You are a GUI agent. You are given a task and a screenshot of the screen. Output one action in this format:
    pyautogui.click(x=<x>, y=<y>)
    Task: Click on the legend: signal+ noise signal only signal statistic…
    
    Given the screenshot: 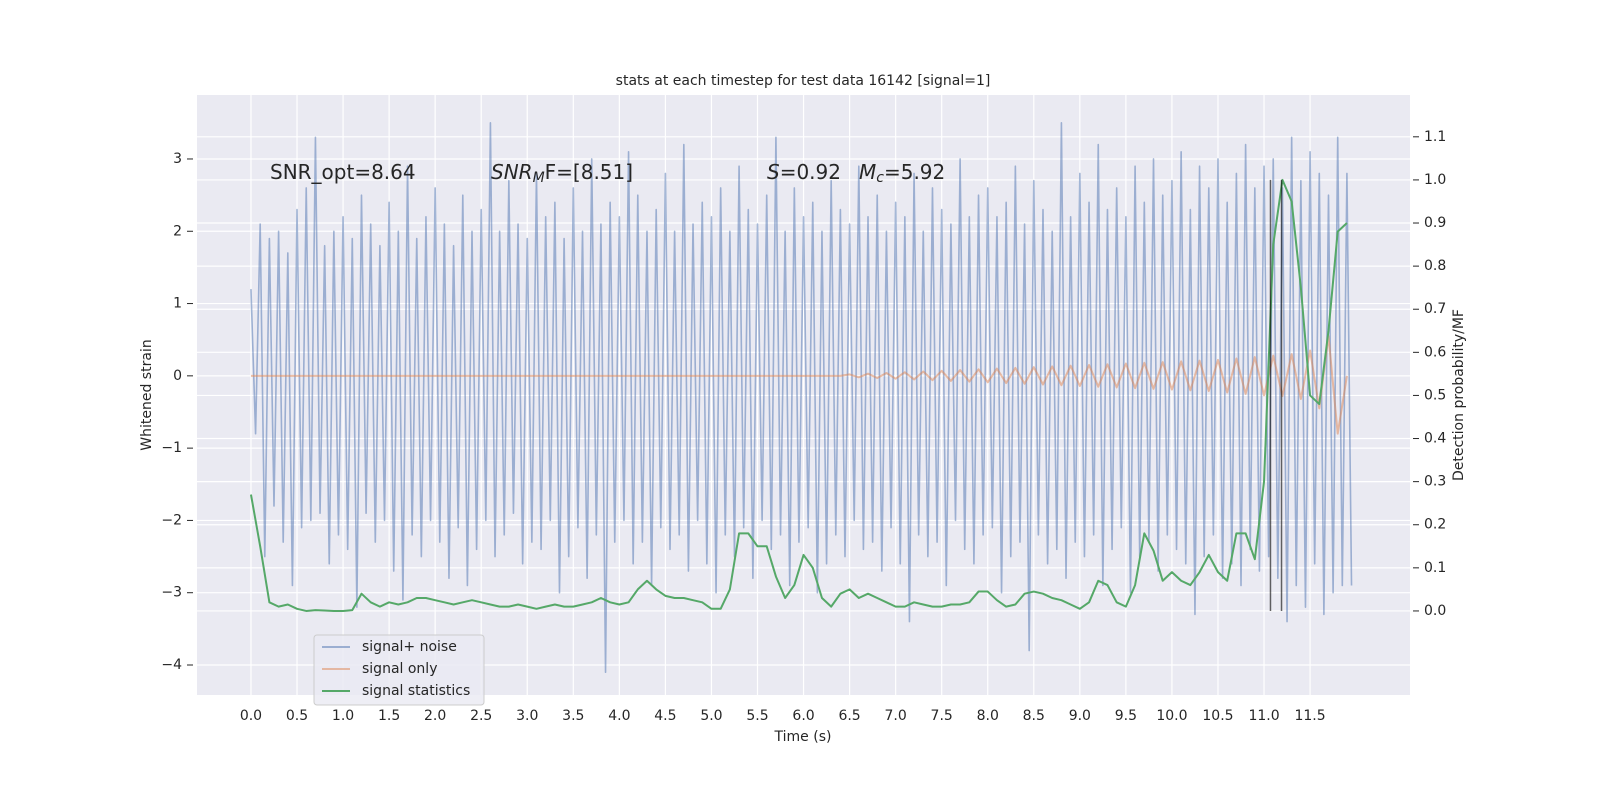 What is the action you would take?
    pyautogui.click(x=399, y=670)
    